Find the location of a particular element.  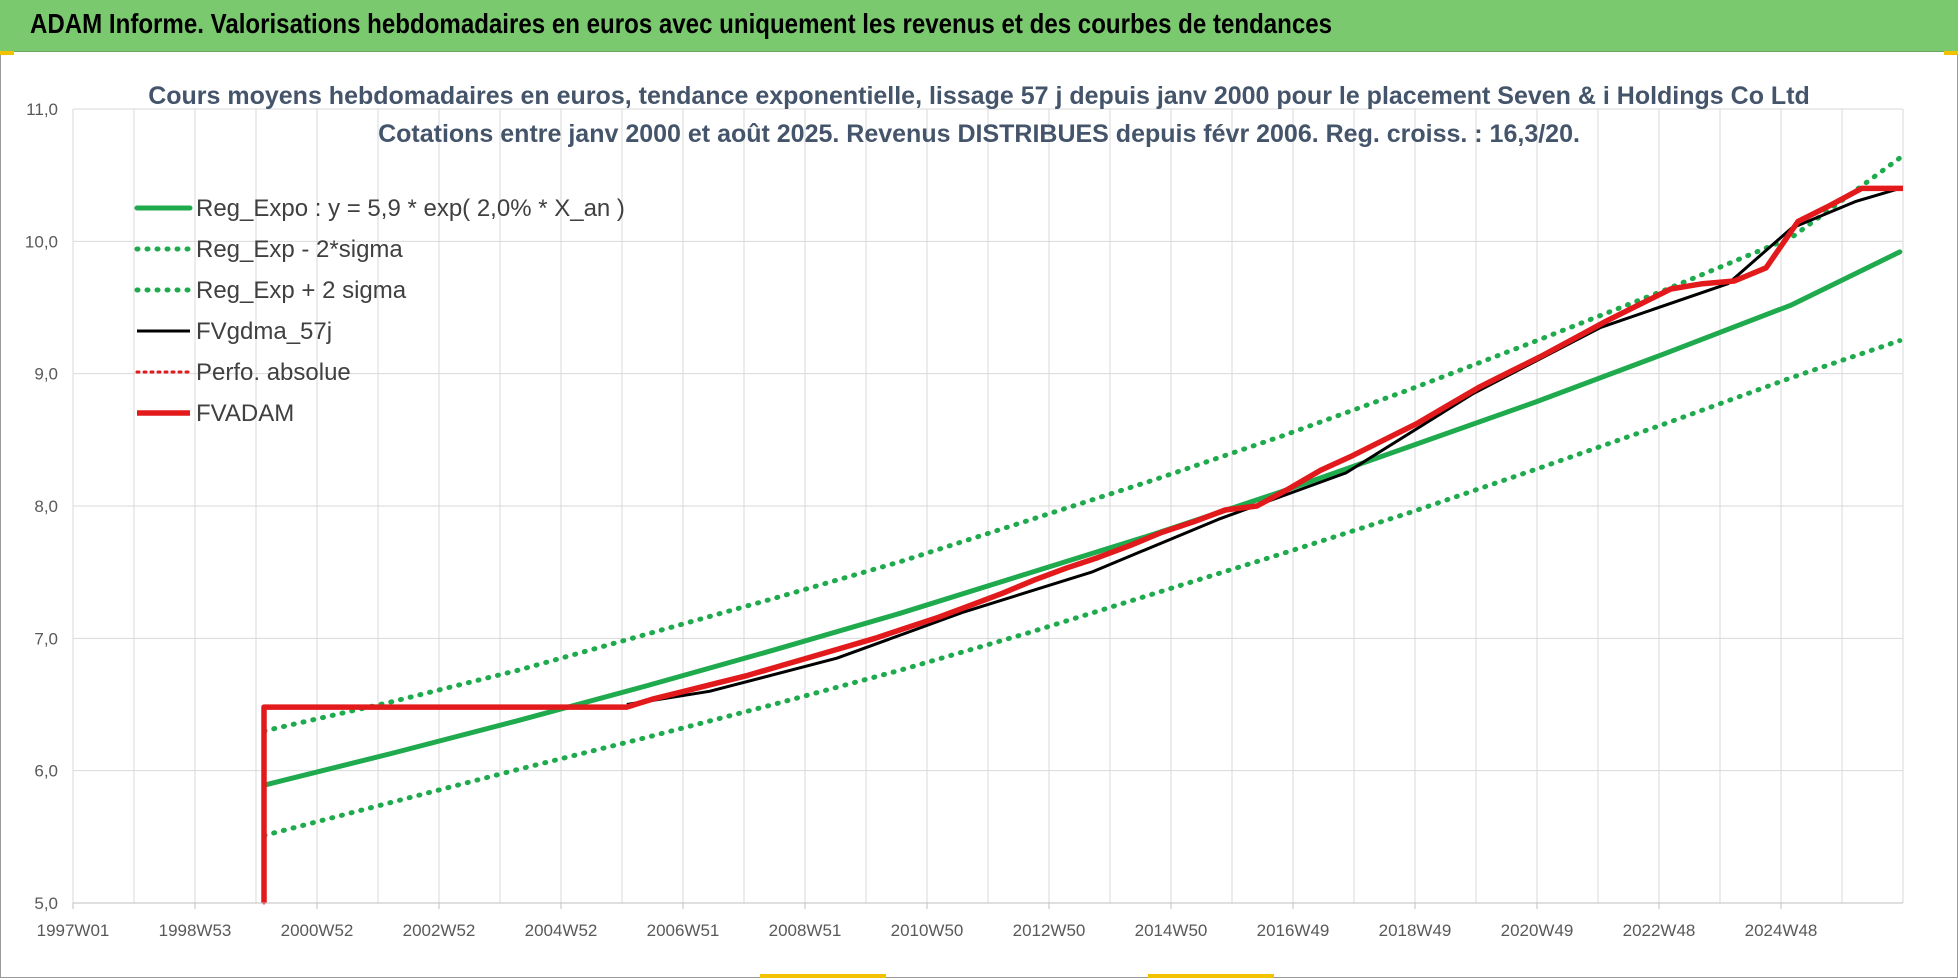

x-tick-label: 2020W49 is located at coordinates (1537, 930).